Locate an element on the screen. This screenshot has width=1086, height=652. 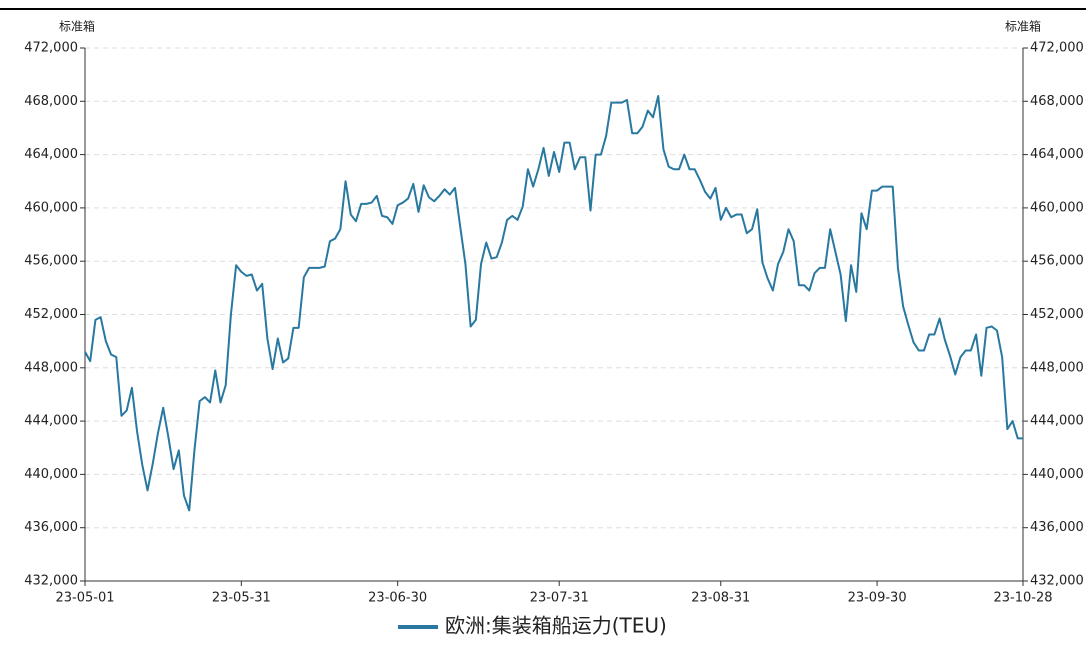
x-tick-label: 23-05-01 is located at coordinates (84, 598).